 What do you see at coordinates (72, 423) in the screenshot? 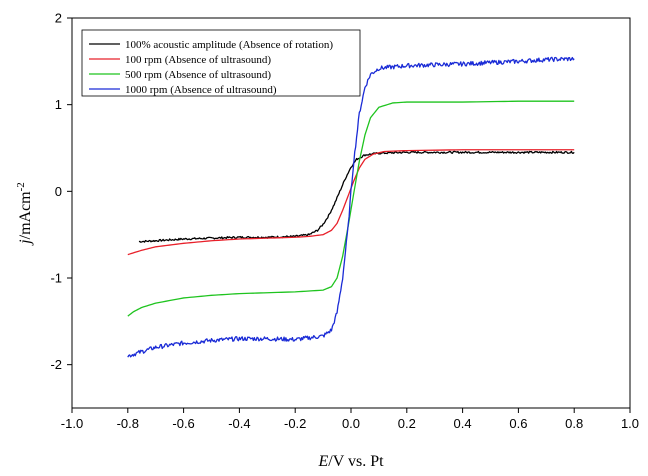
I see `x-tick-label: -1.0` at bounding box center [72, 423].